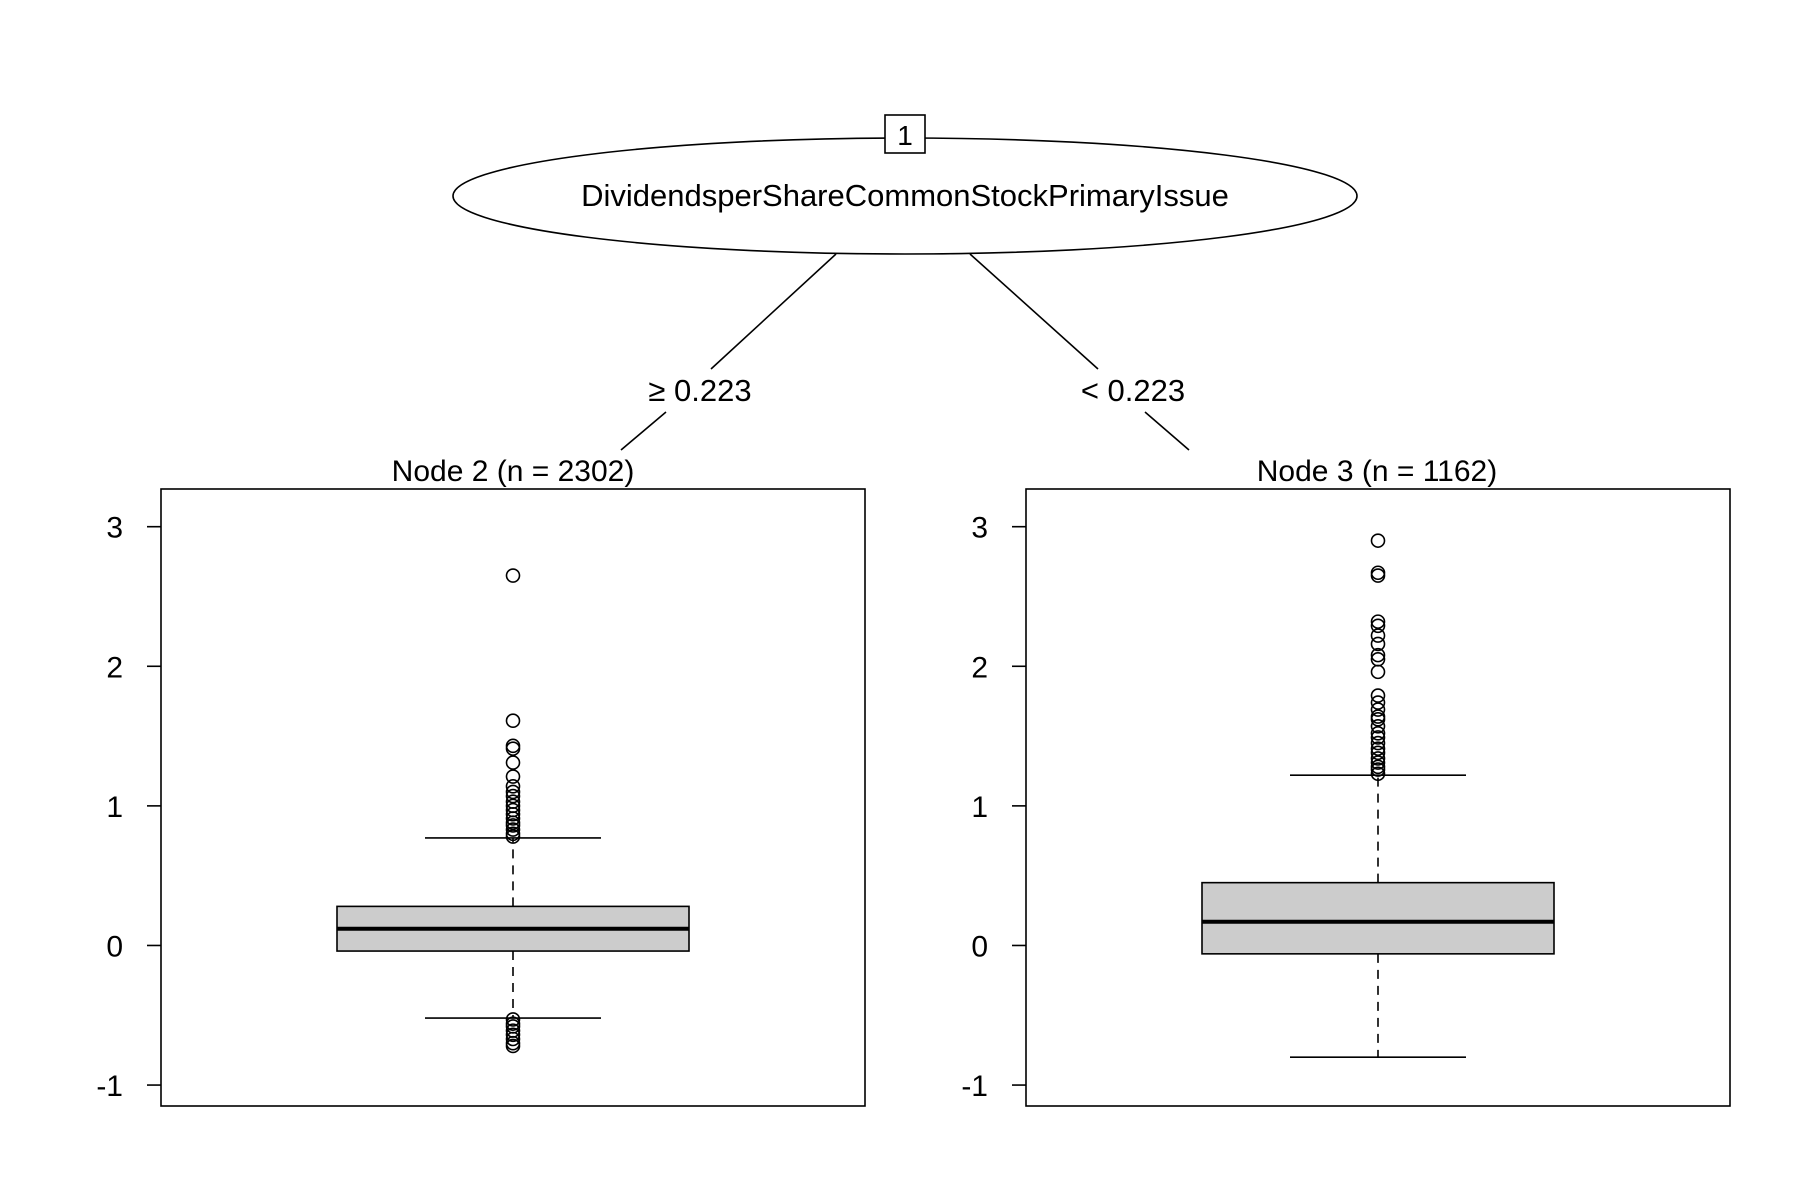 The image size is (1800, 1200). What do you see at coordinates (1377, 471) in the screenshot?
I see `panel-title-node3: Node 3 (n = 1162)` at bounding box center [1377, 471].